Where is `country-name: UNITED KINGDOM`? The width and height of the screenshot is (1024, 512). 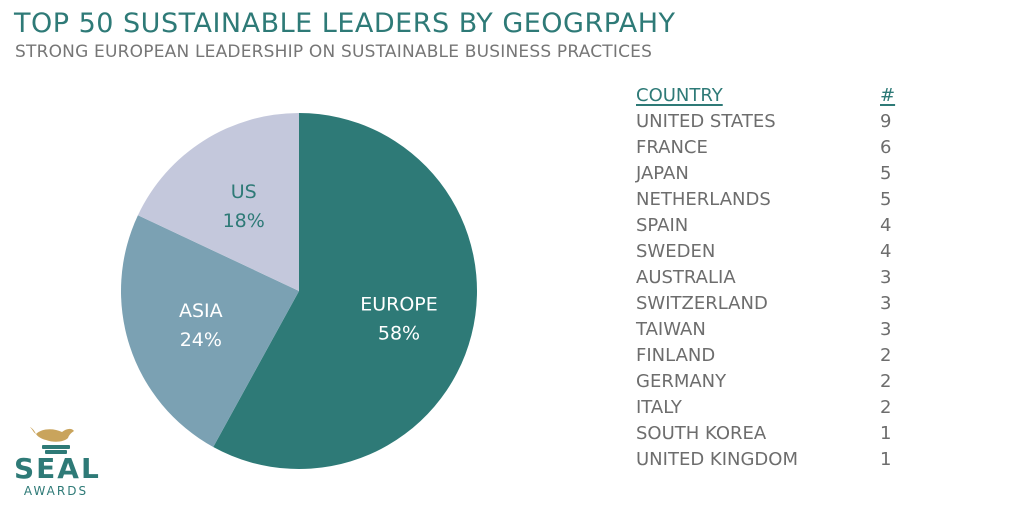
country-name: UNITED KINGDOM is located at coordinates (717, 459).